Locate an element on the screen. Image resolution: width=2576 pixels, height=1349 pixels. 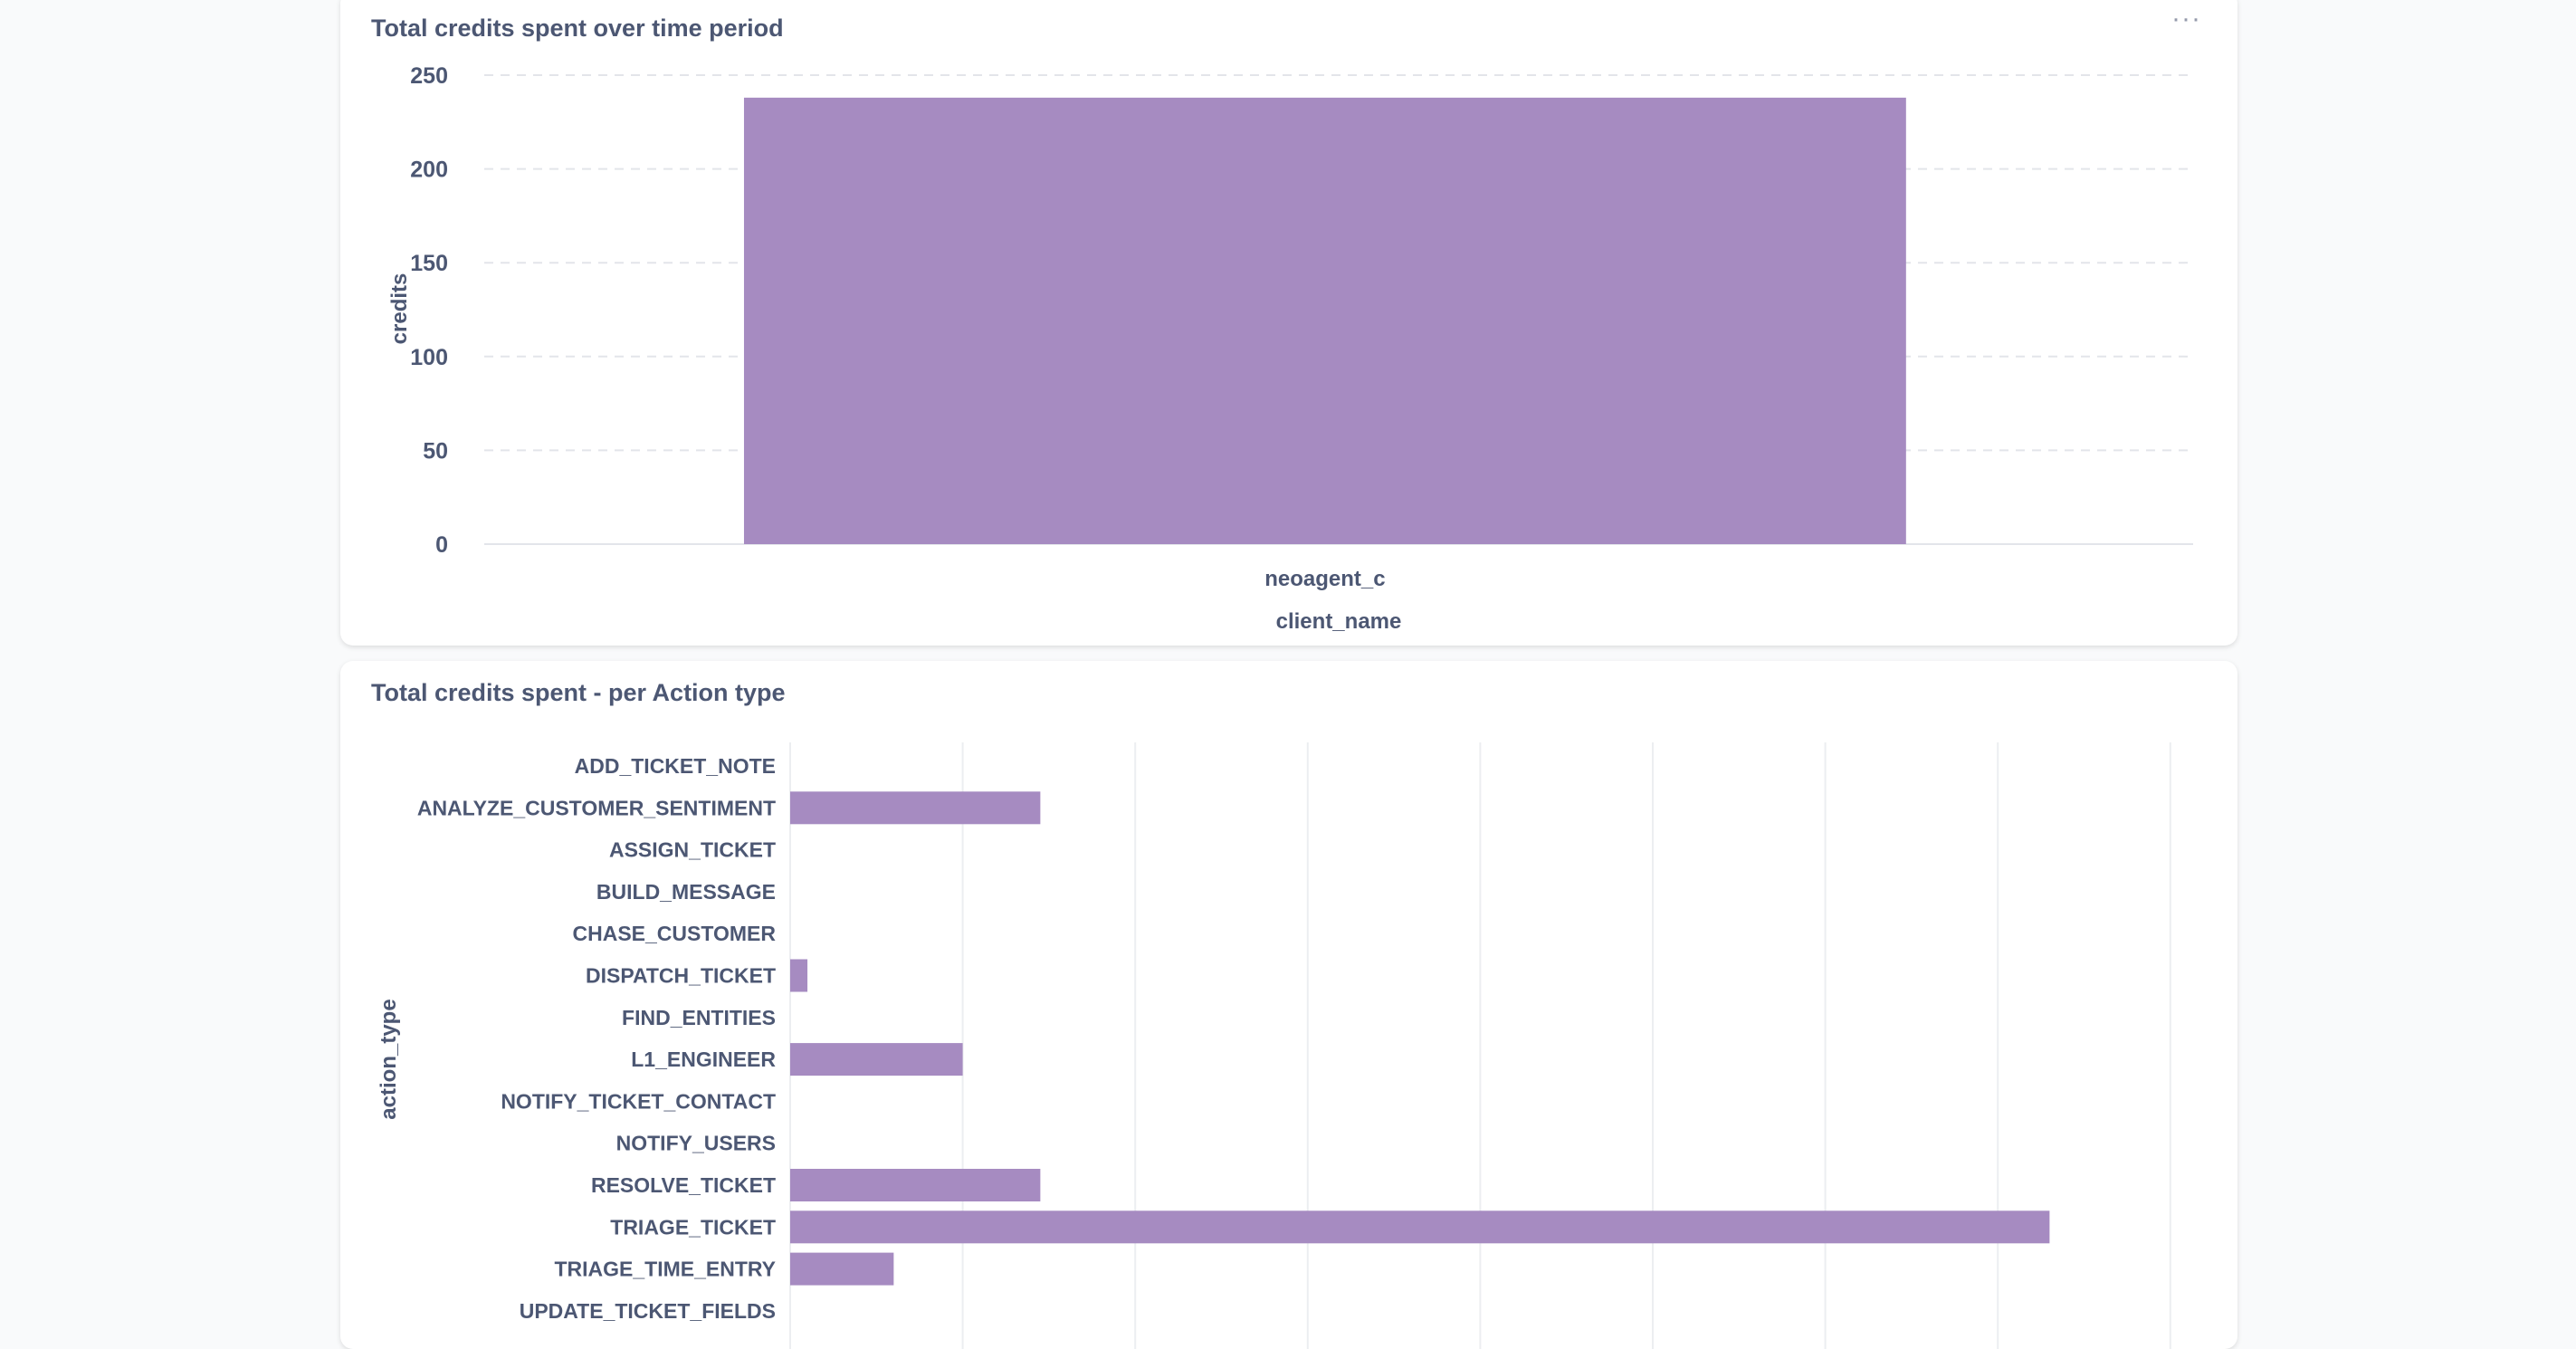
y-tick-label: ASSIGN_TICKET is located at coordinates (692, 850).